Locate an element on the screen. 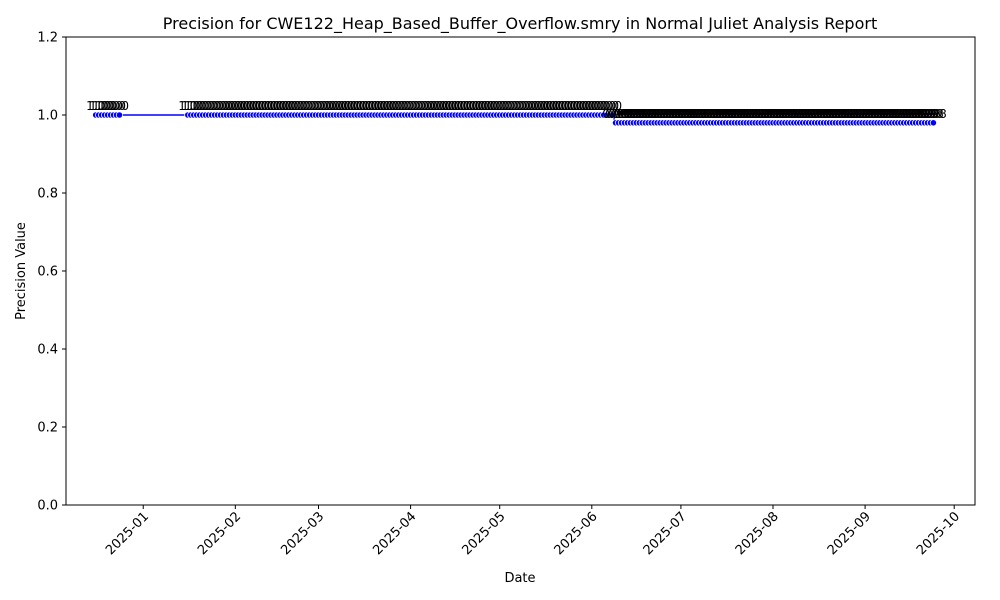 This screenshot has height=600, width=1000. y-tick-label: 0.0 is located at coordinates (47, 506).